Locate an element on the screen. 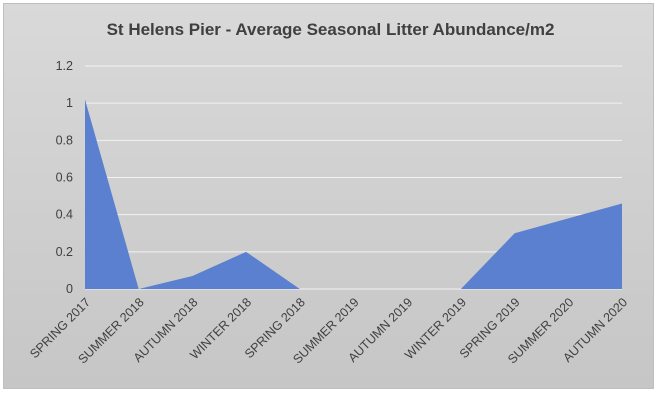  y-tick-label: 0.8 is located at coordinates (64, 140).